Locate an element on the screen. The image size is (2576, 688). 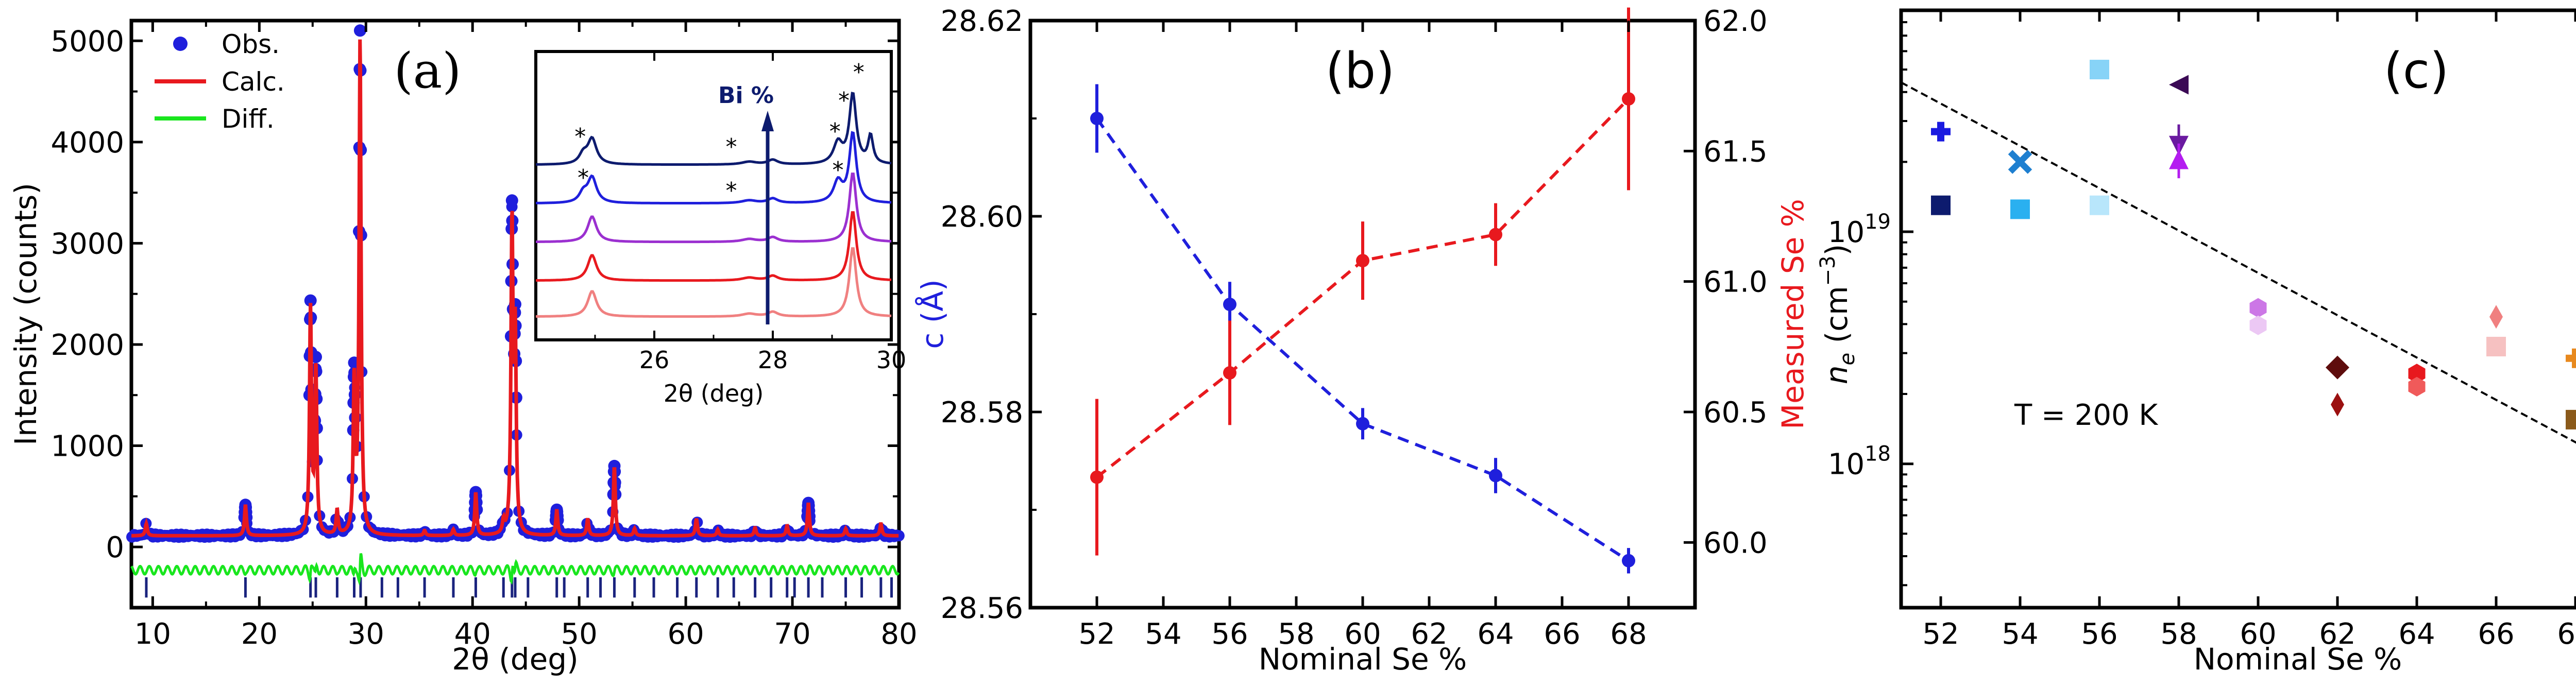
inset-x-axis-label: 2θ (deg) is located at coordinates (714, 393).